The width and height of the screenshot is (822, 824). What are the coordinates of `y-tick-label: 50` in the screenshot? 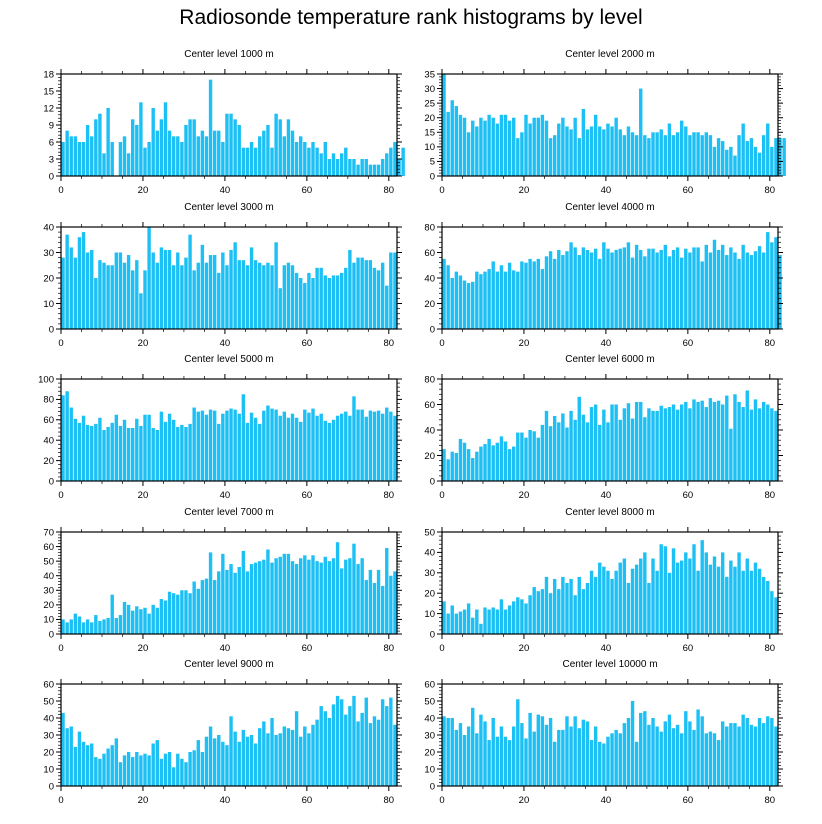 It's located at (48, 701).